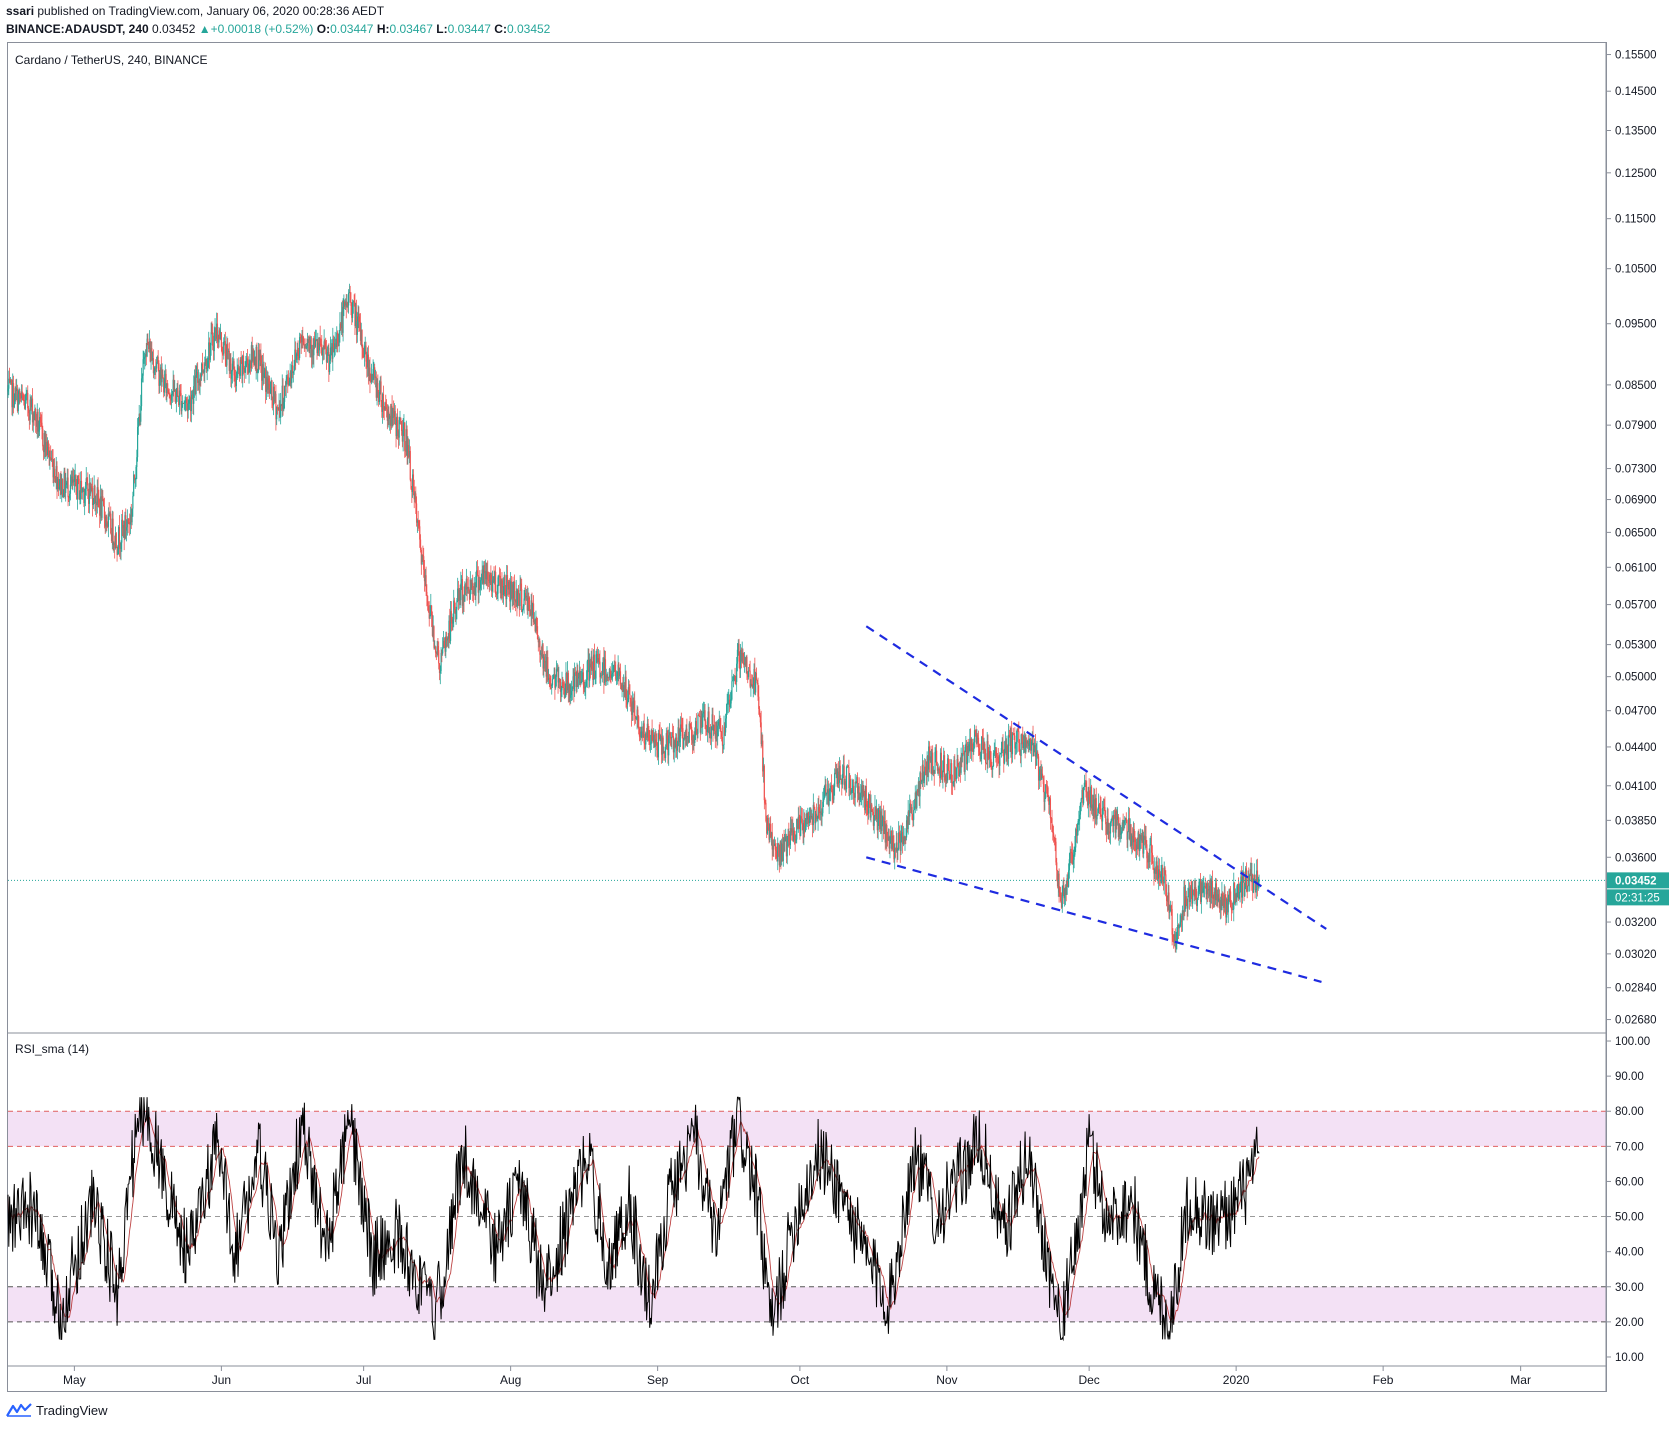 The height and width of the screenshot is (1429, 1675). I want to click on footer-brand: TradingView, so click(72, 1410).